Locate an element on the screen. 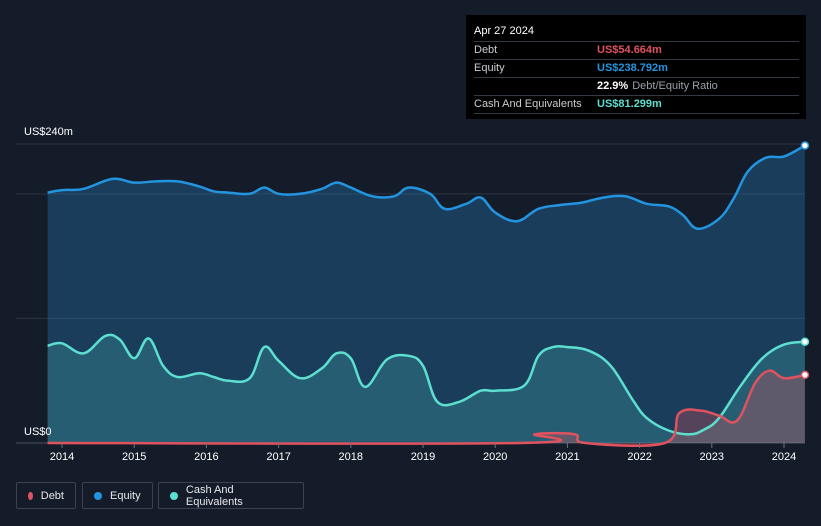 This screenshot has height=526, width=821. tooltip-equity-row: Equity US$238.792m is located at coordinates (636, 68).